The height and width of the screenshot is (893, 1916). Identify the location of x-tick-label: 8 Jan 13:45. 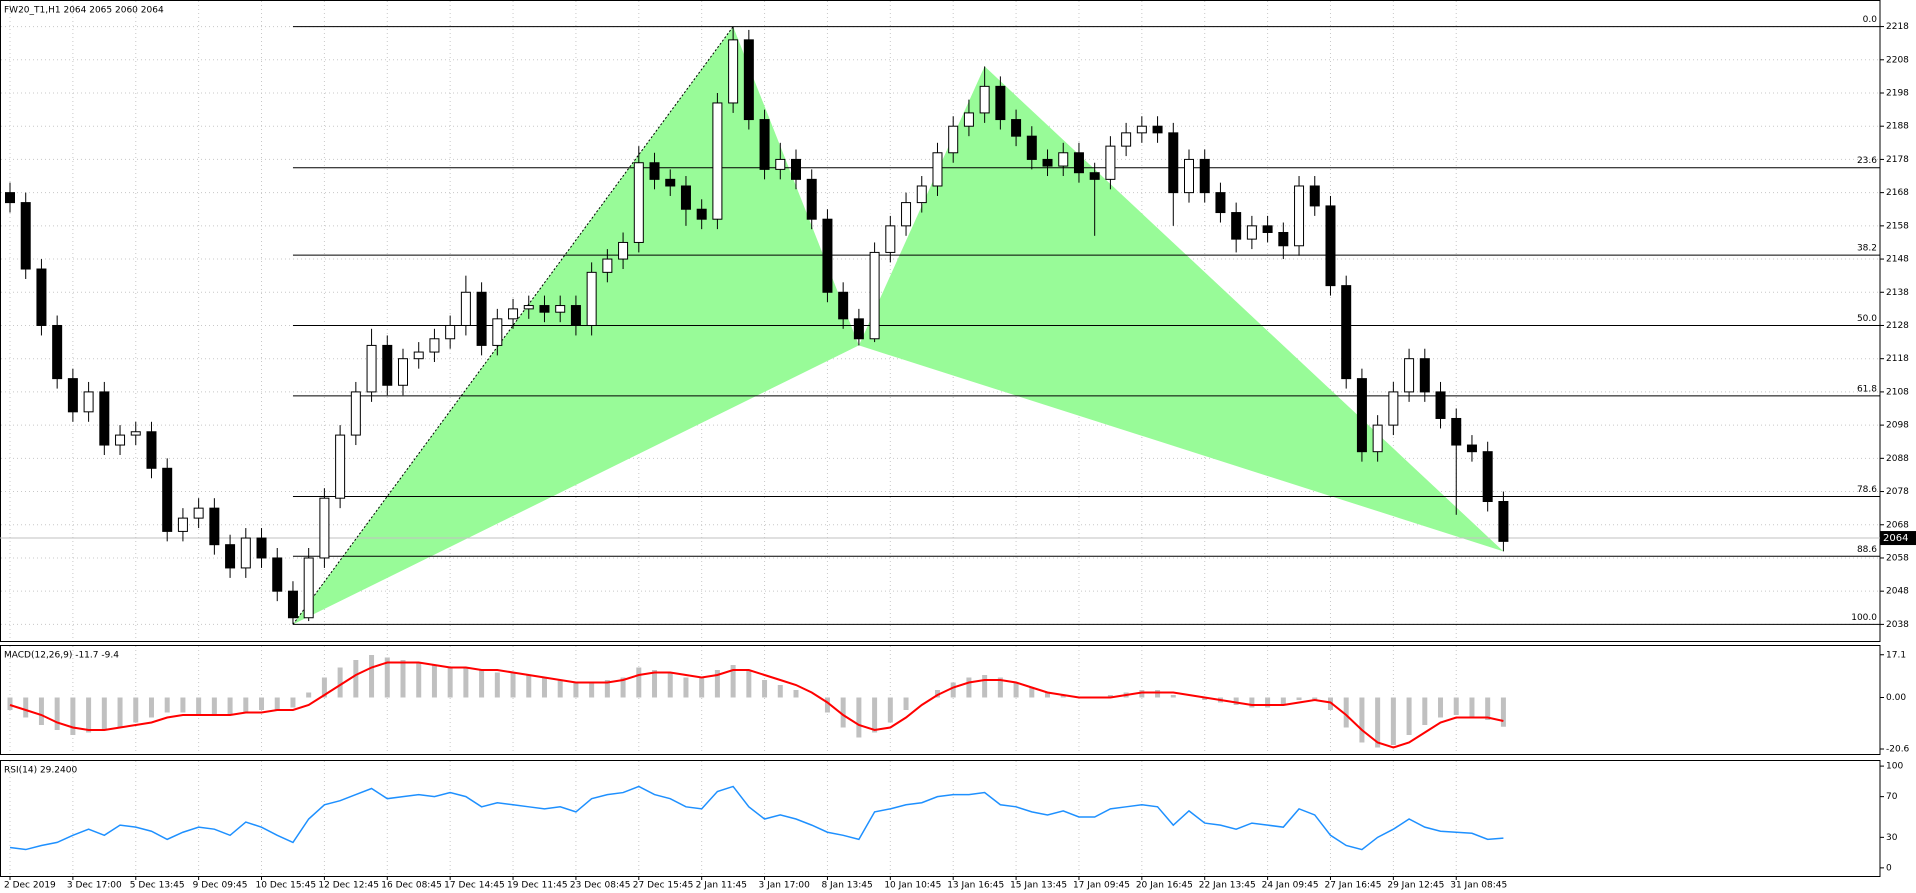
(846, 886).